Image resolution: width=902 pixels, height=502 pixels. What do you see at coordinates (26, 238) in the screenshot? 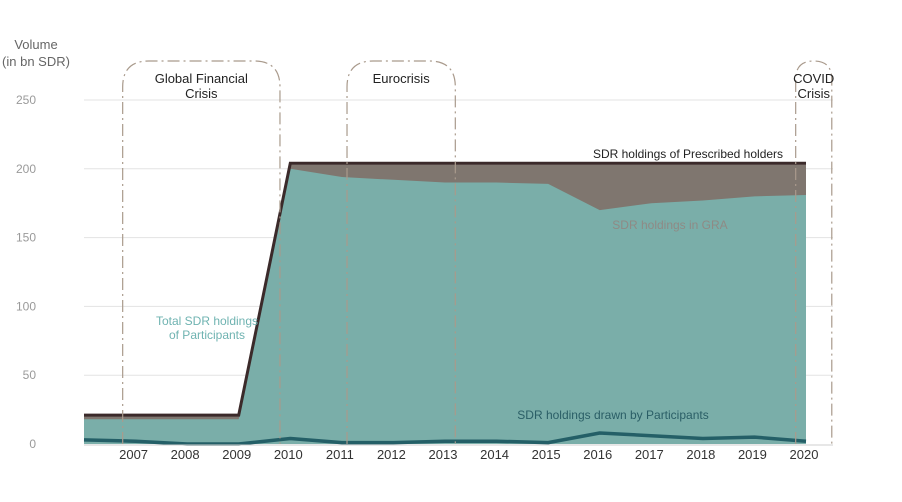
I see `y-tick-150: 150` at bounding box center [26, 238].